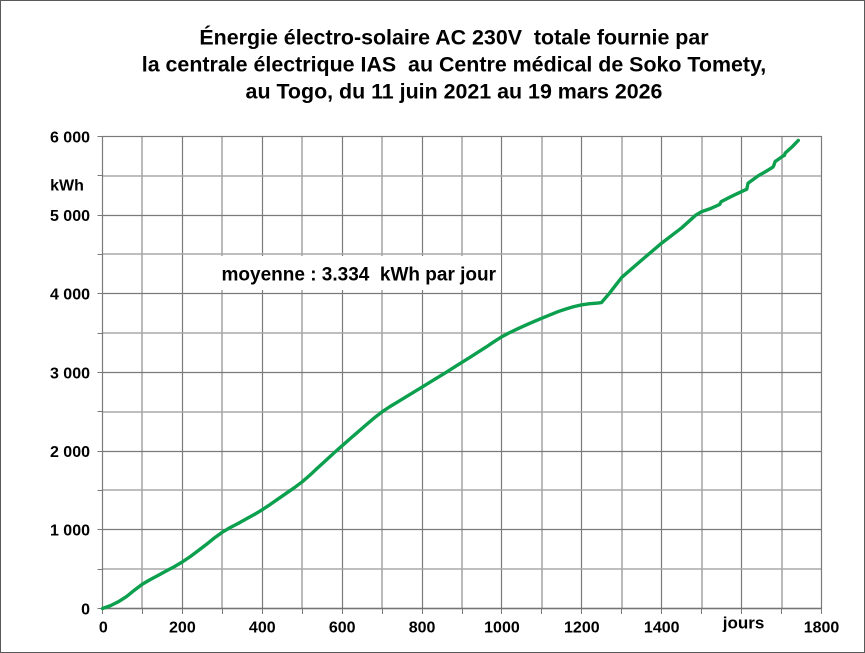  Describe the element at coordinates (70, 137) in the screenshot. I see `svg-text: 6 000` at that location.